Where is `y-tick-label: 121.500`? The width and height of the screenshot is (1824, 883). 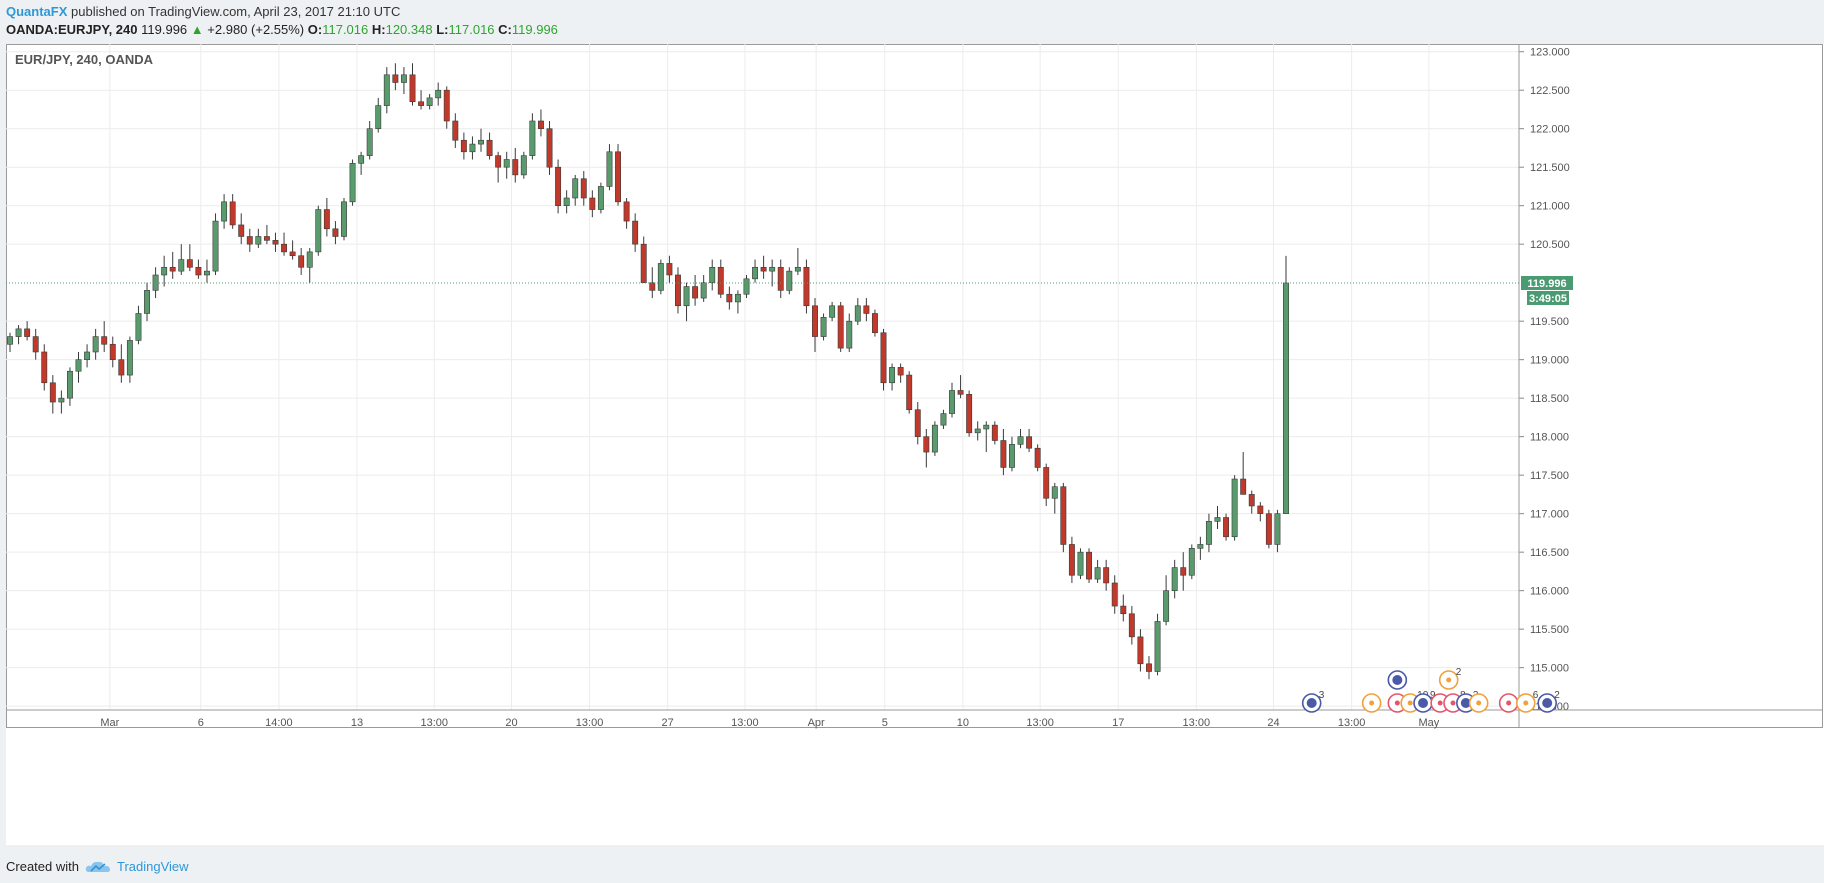
y-tick-label: 121.500 is located at coordinates (1550, 168).